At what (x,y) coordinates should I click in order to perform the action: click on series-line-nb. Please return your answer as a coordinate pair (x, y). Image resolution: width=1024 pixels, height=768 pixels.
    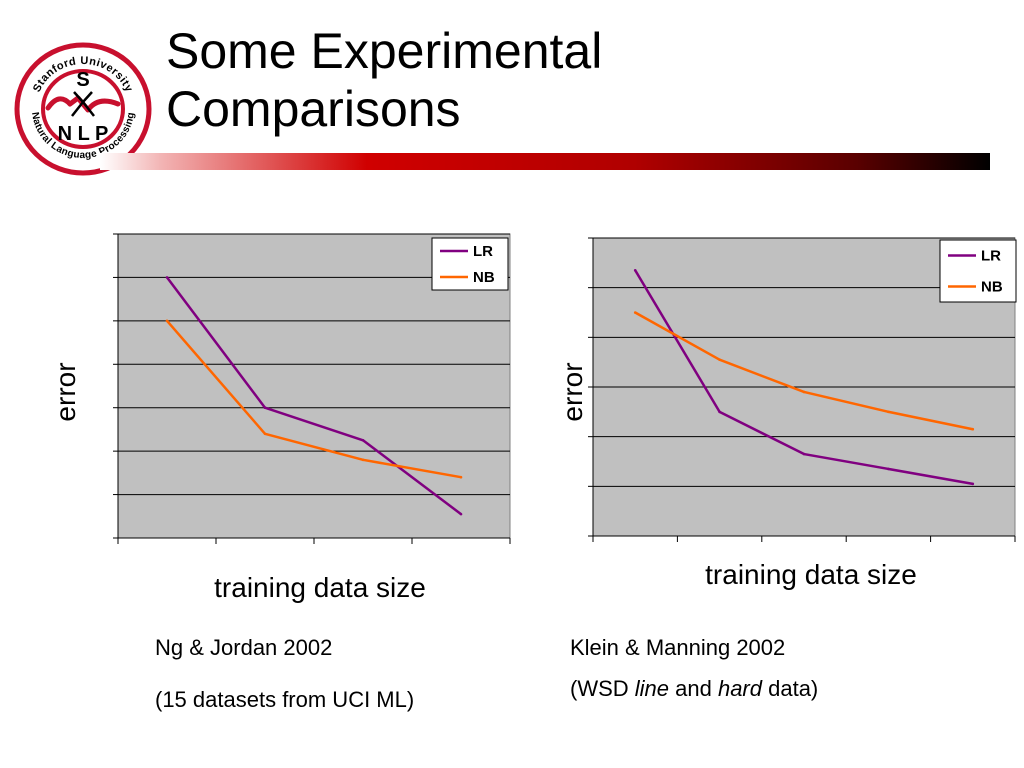
    Looking at the image, I should click on (314, 399).